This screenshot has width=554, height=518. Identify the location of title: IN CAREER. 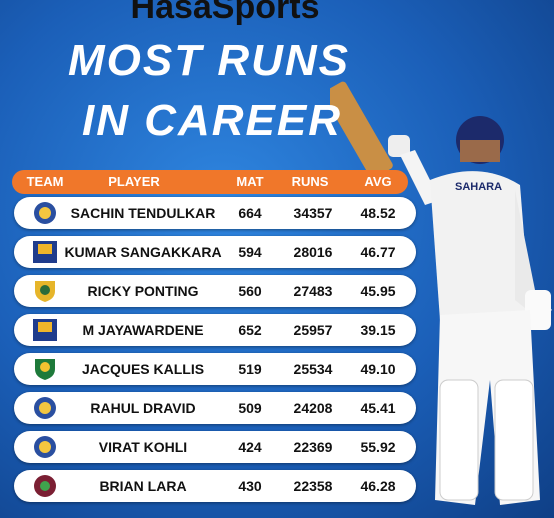
(212, 120).